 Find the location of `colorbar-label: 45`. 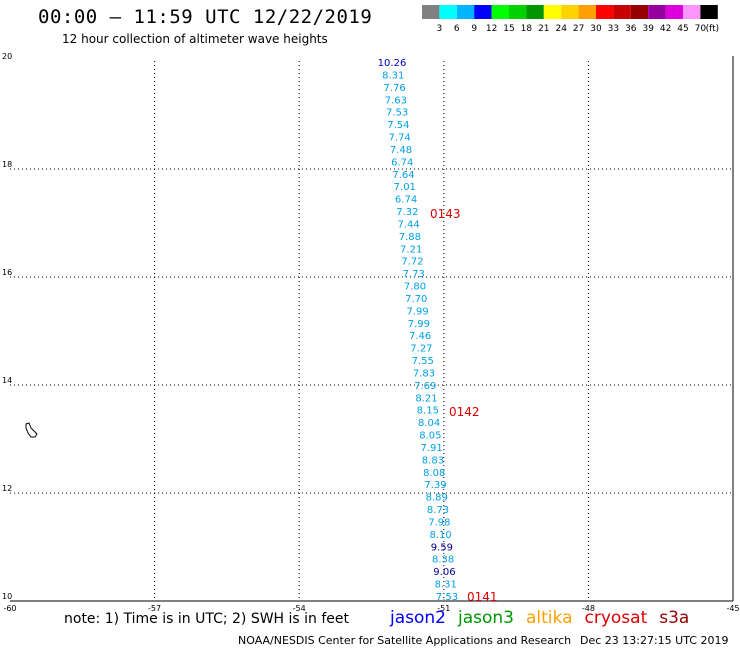

colorbar-label: 45 is located at coordinates (682, 29).